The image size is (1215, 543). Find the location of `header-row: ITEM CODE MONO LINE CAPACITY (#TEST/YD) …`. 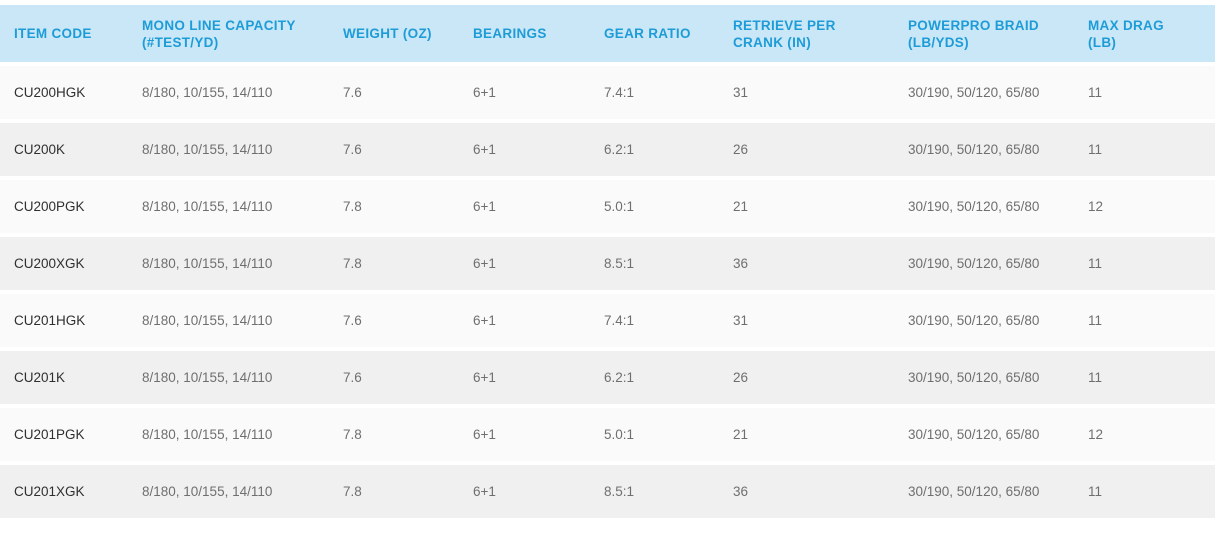

header-row: ITEM CODE MONO LINE CAPACITY (#TEST/YD) … is located at coordinates (607, 33).